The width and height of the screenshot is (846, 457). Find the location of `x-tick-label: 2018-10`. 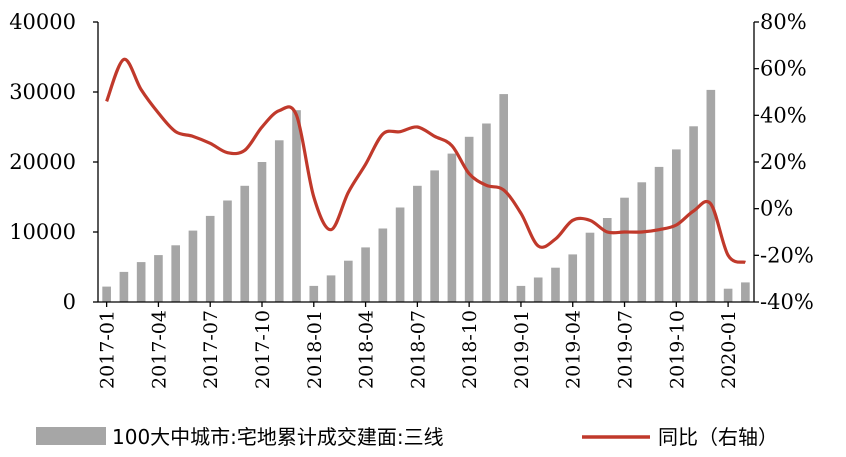

x-tick-label: 2018-10 is located at coordinates (470, 349).